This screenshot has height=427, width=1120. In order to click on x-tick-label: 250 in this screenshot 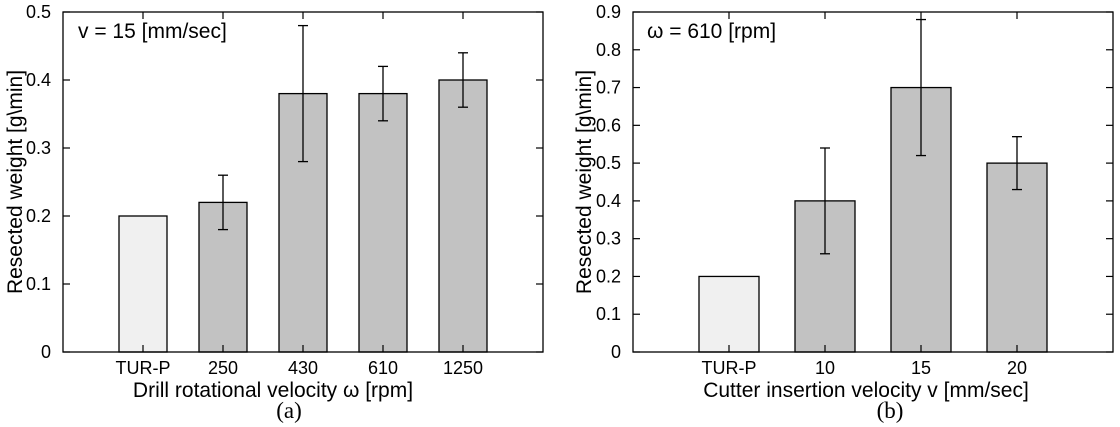, I will do `click(223, 368)`.